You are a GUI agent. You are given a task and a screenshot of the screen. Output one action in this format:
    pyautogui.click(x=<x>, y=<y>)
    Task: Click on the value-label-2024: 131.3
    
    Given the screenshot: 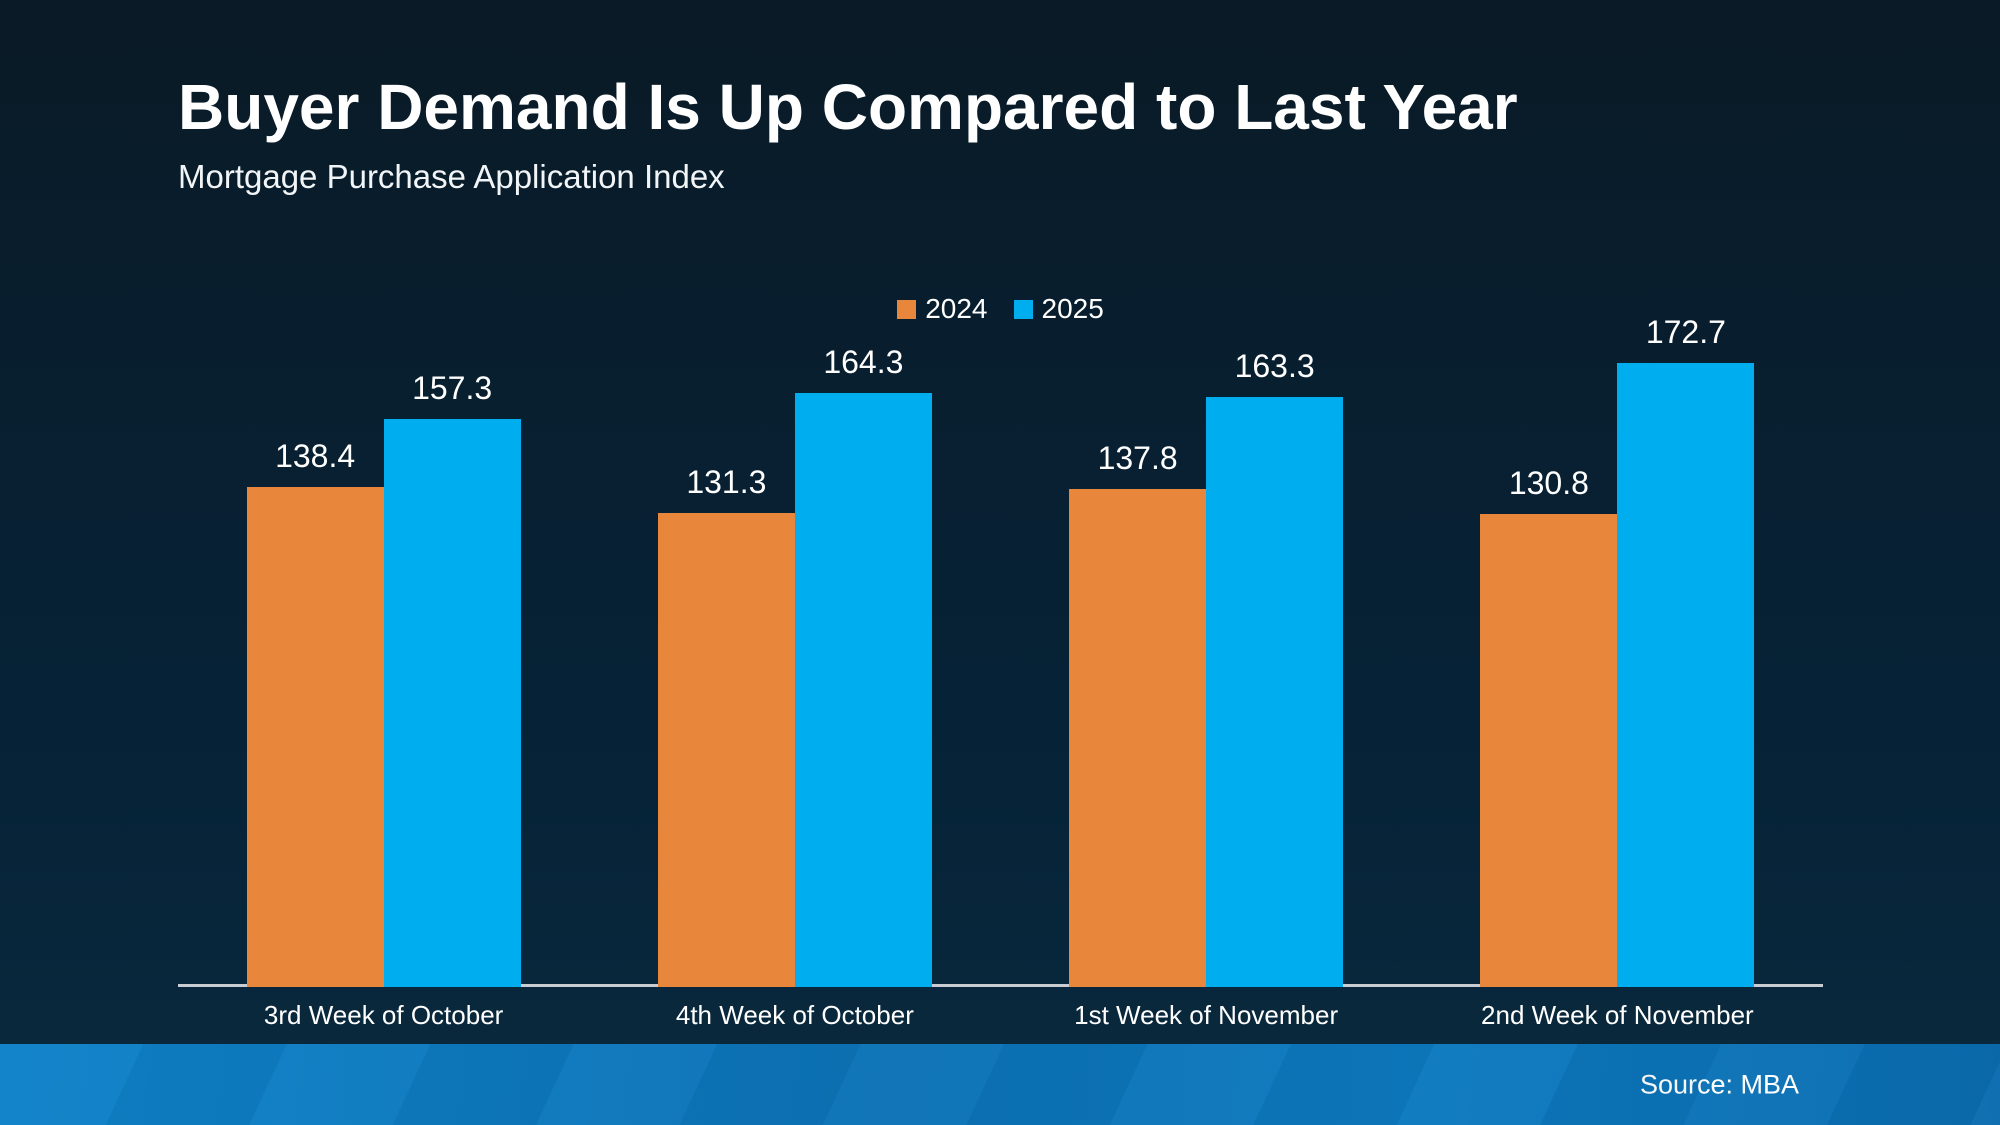 What is the action you would take?
    pyautogui.click(x=726, y=482)
    